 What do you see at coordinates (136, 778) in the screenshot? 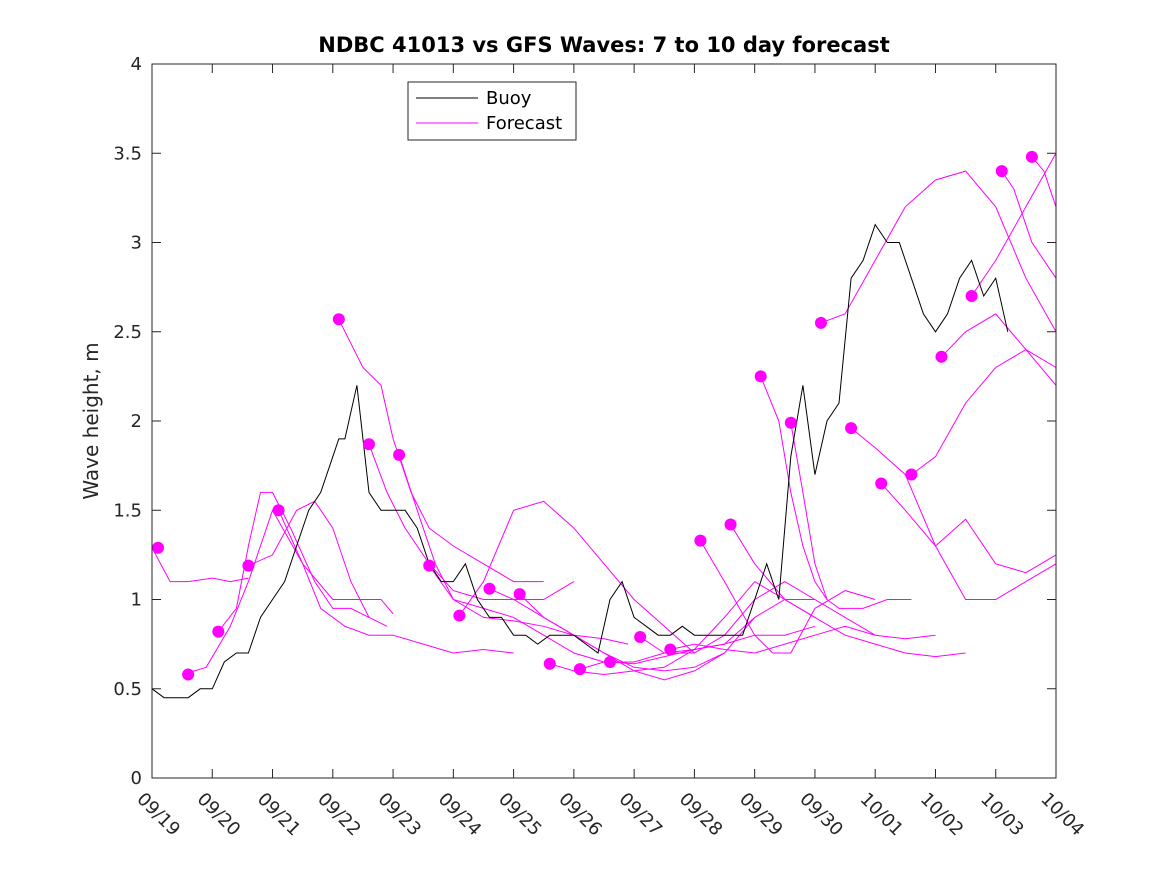
I see `y-tick-label: 0` at bounding box center [136, 778].